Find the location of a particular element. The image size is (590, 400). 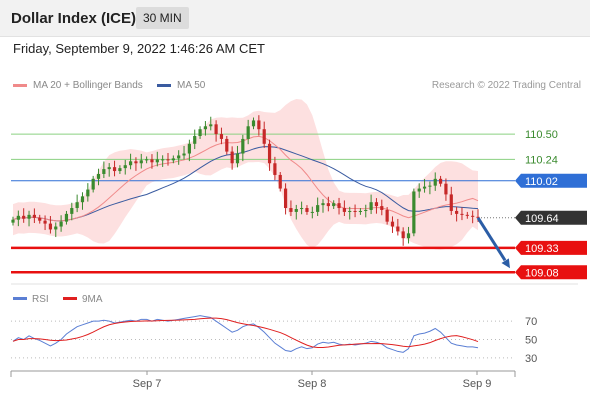

time-label: Sep 7 is located at coordinates (147, 384).